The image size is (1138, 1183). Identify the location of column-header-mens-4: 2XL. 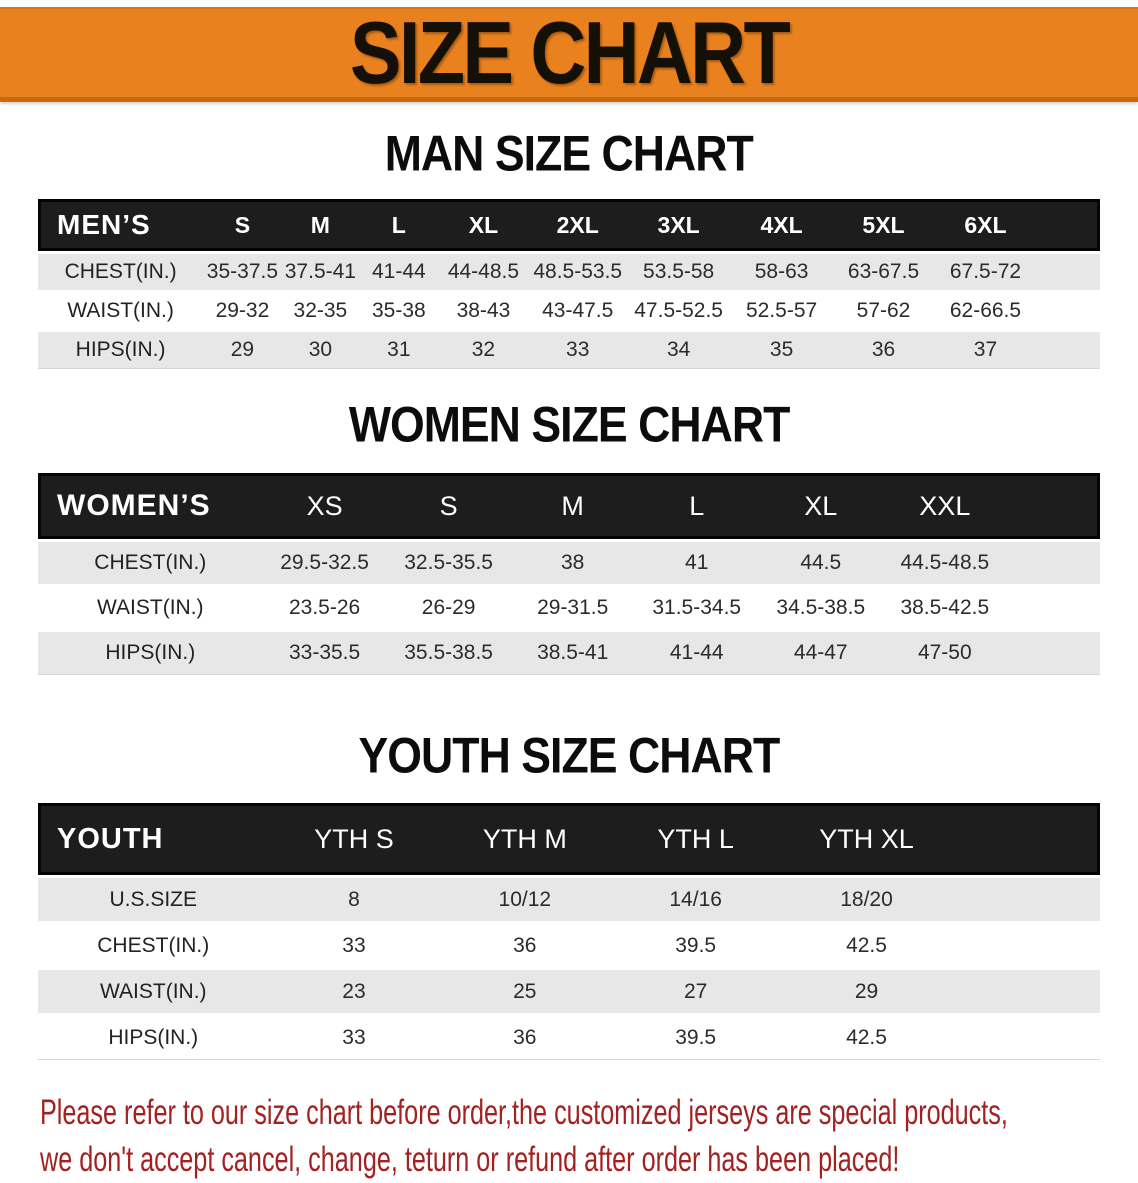
(578, 225).